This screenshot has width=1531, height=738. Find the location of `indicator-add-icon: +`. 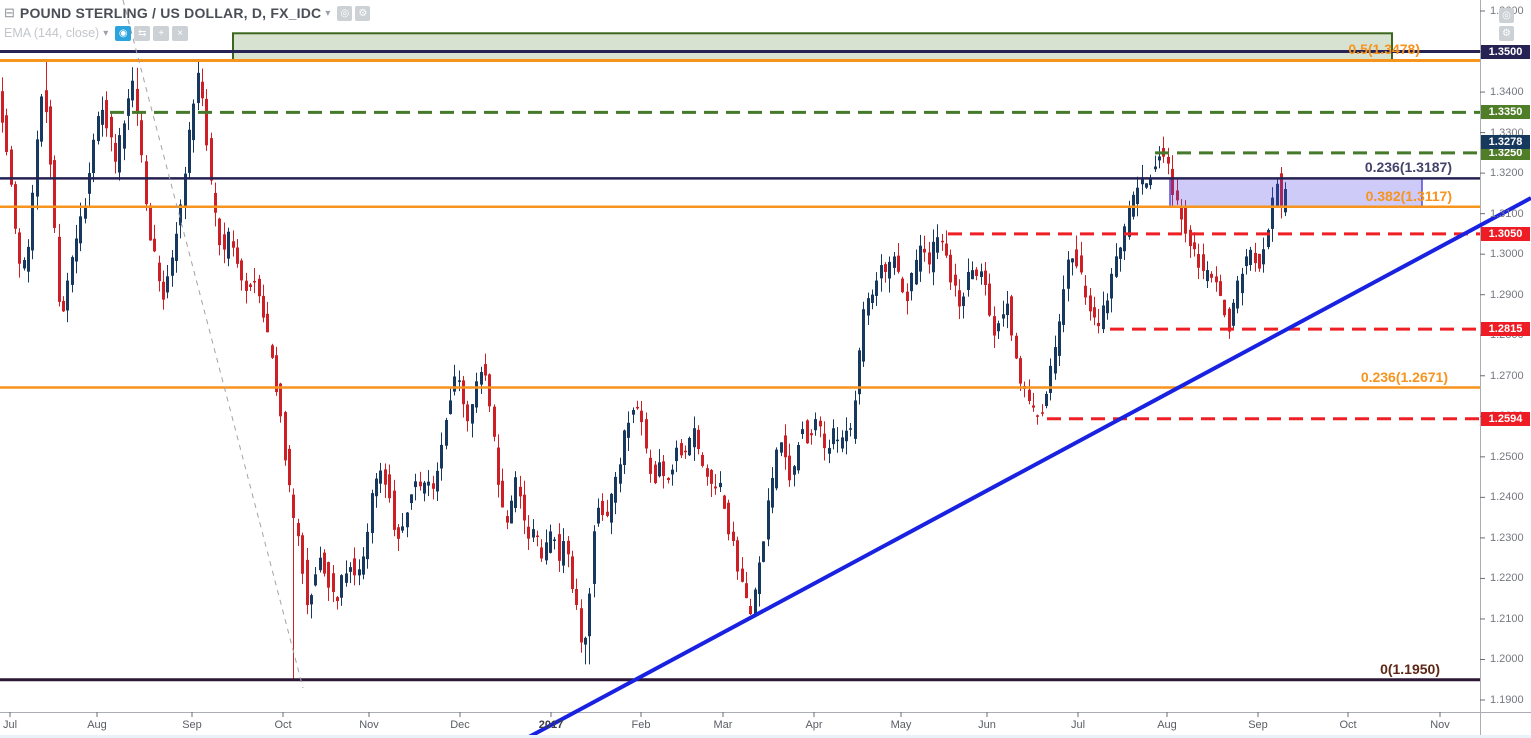

indicator-add-icon: + is located at coordinates (161, 33).